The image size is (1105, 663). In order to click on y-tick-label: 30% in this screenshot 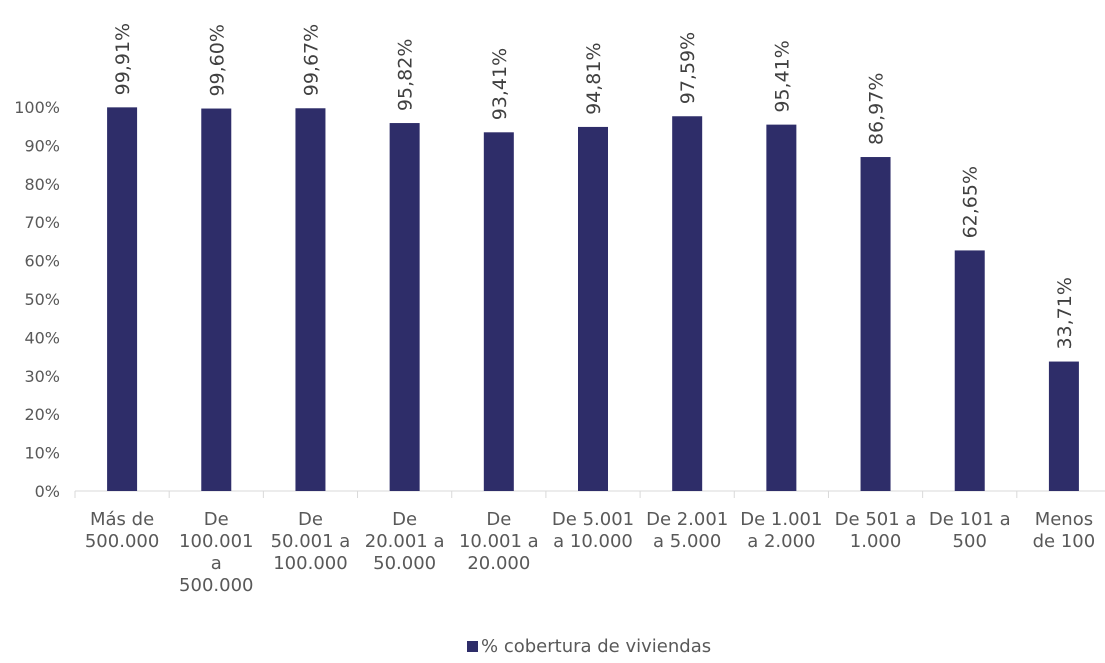, I will do `click(42, 376)`.